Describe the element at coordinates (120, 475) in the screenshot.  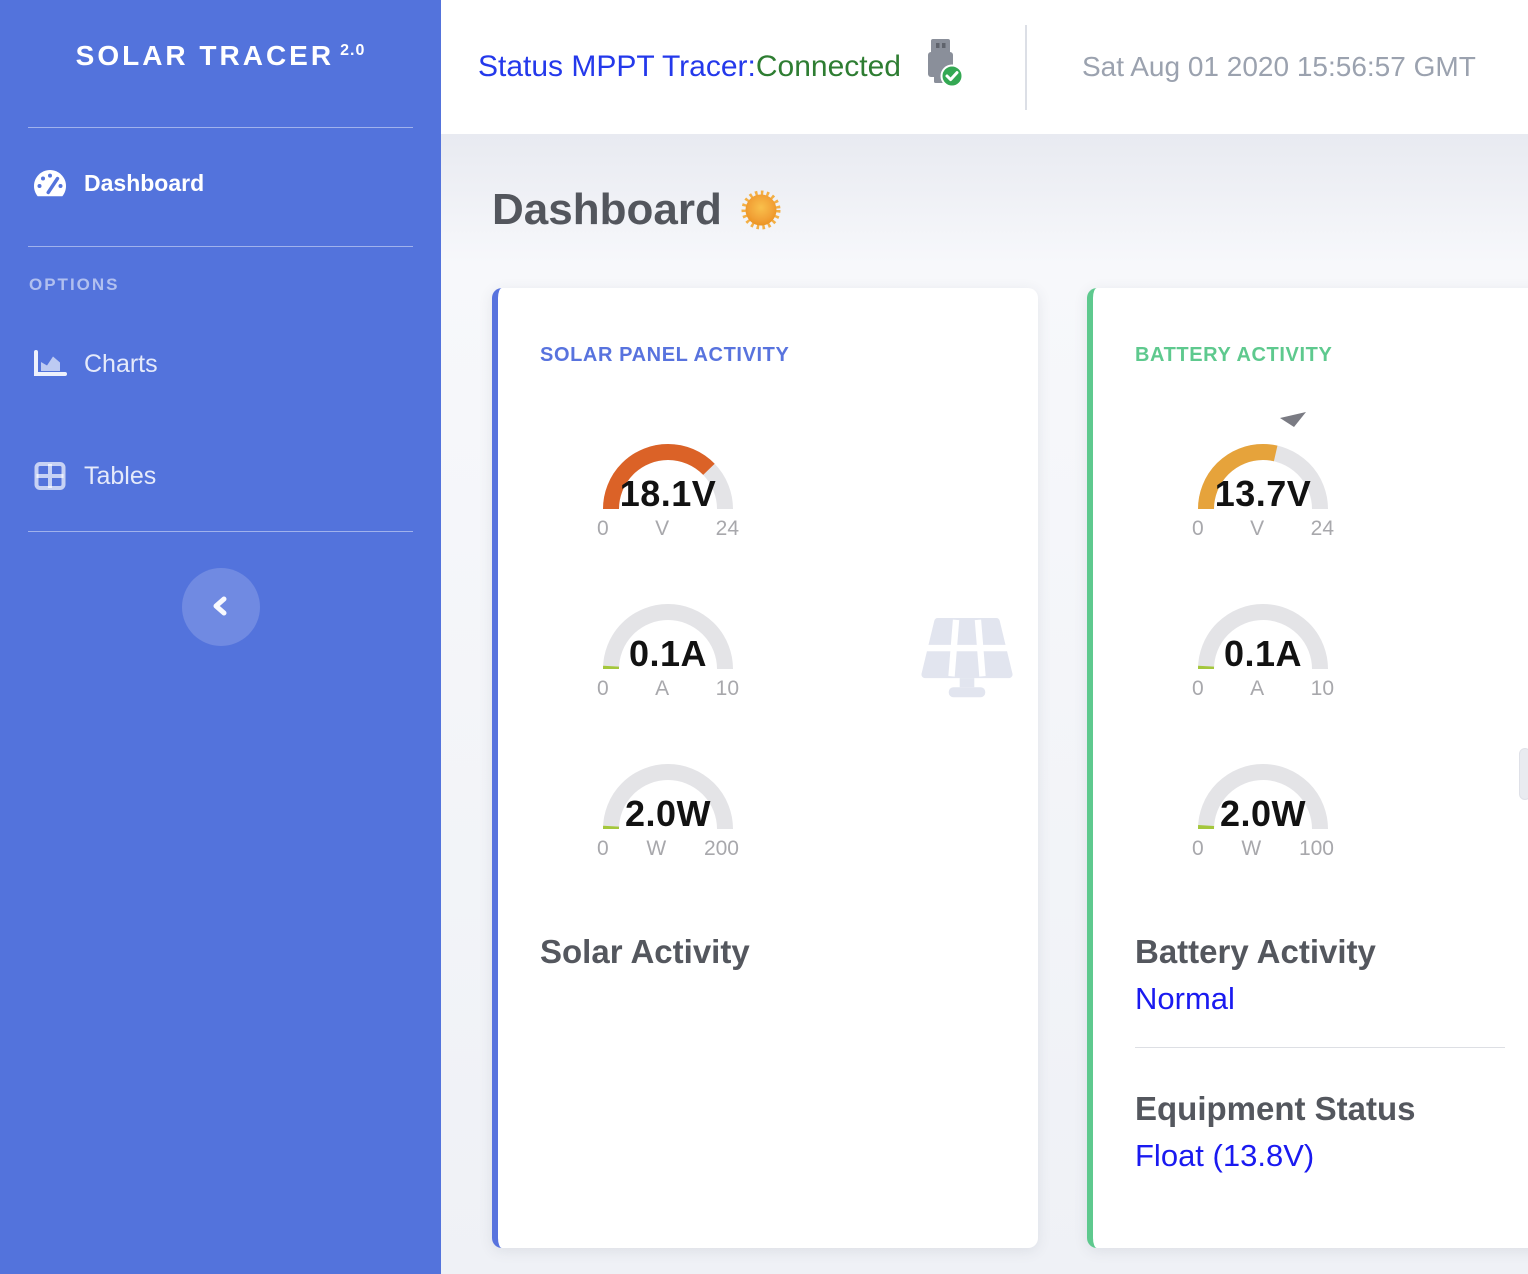
I see `sidebar-item-label: Tables` at that location.